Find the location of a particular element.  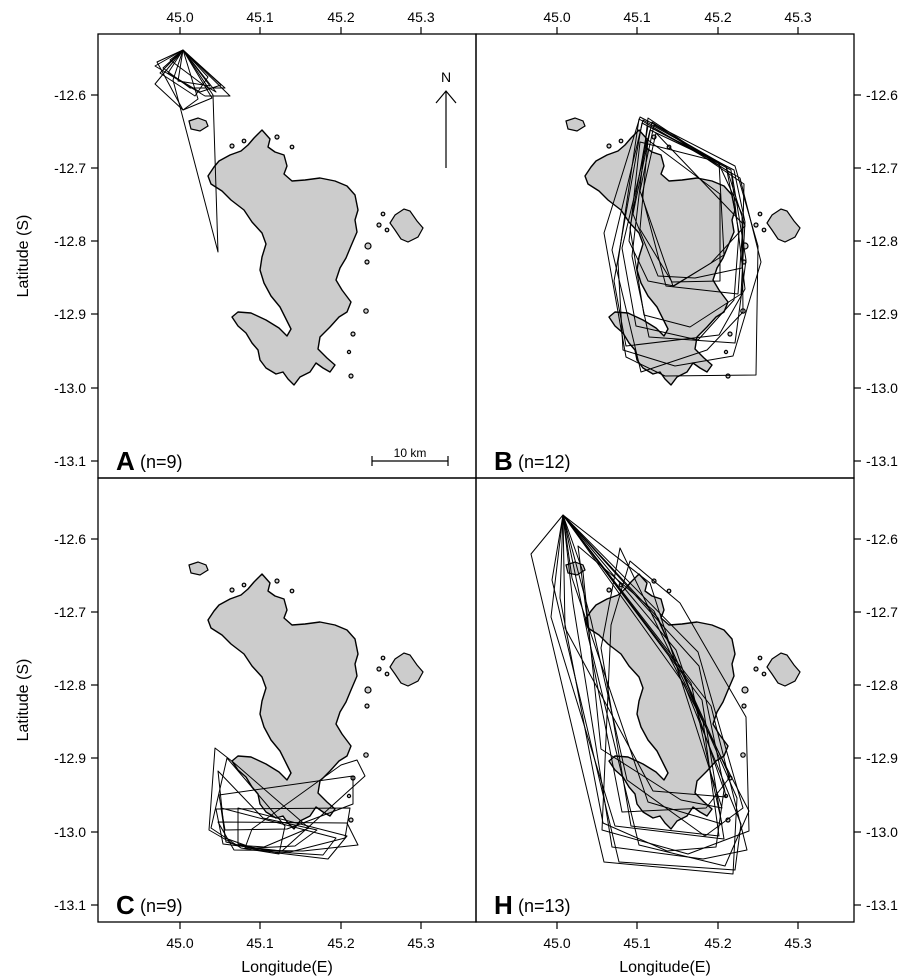

panel-a-home-ranges is located at coordinates (192, 151).